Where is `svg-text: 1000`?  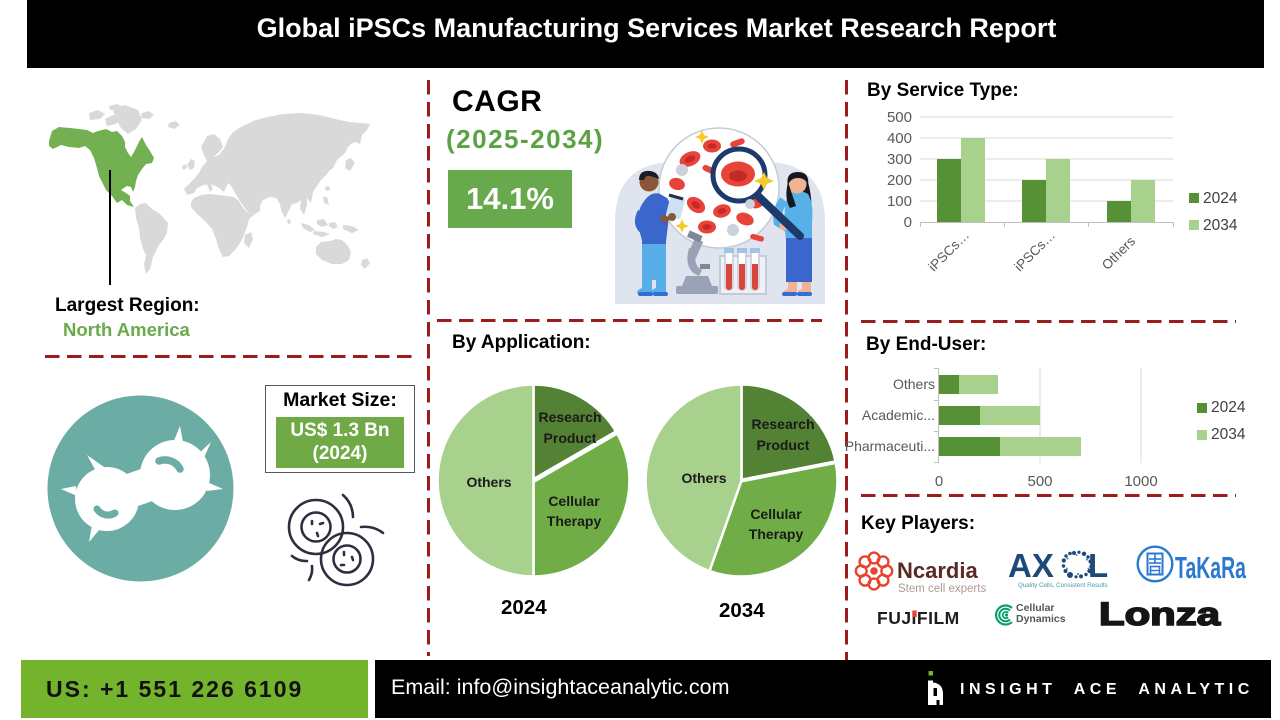
svg-text: 1000 is located at coordinates (1140, 481).